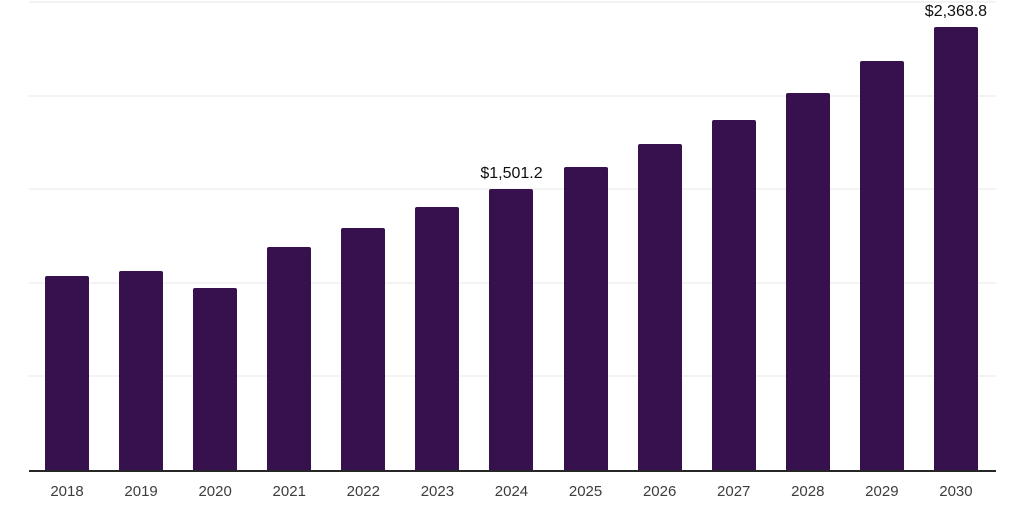  I want to click on bar-2018, so click(67, 373).